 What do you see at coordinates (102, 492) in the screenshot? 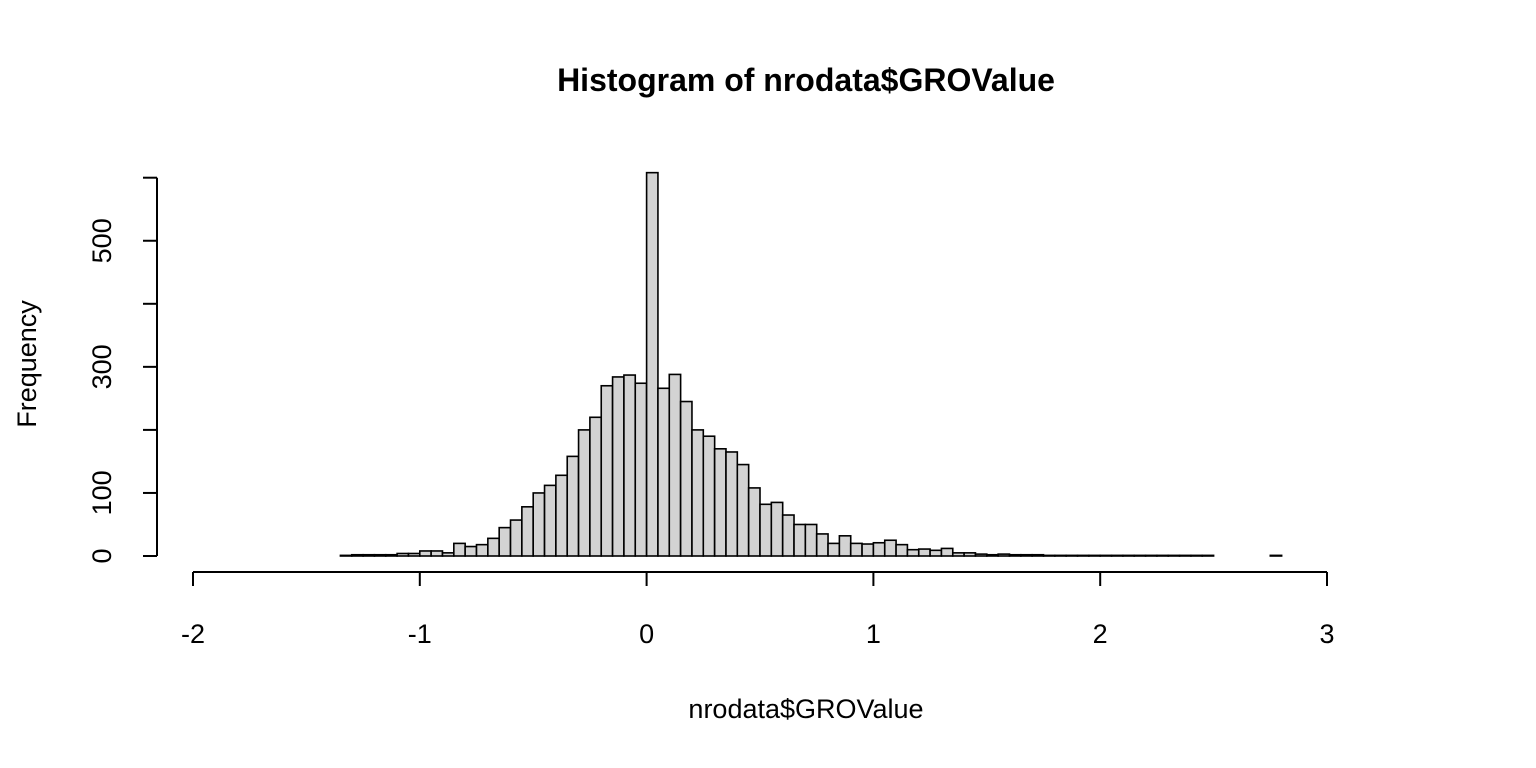
I see `y-tick-label: 100` at bounding box center [102, 492].